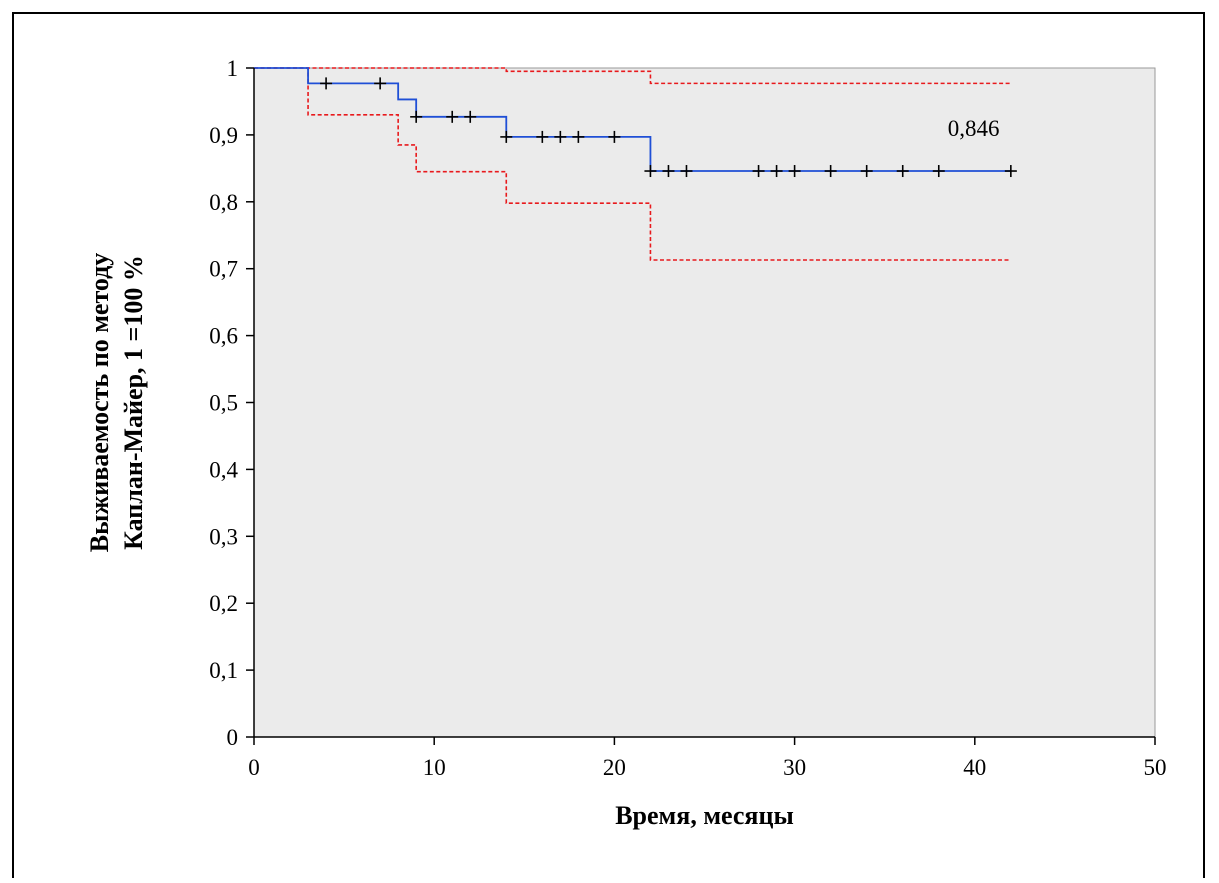 The image size is (1219, 883). What do you see at coordinates (233, 737) in the screenshot?
I see `y-tick-label: 0` at bounding box center [233, 737].